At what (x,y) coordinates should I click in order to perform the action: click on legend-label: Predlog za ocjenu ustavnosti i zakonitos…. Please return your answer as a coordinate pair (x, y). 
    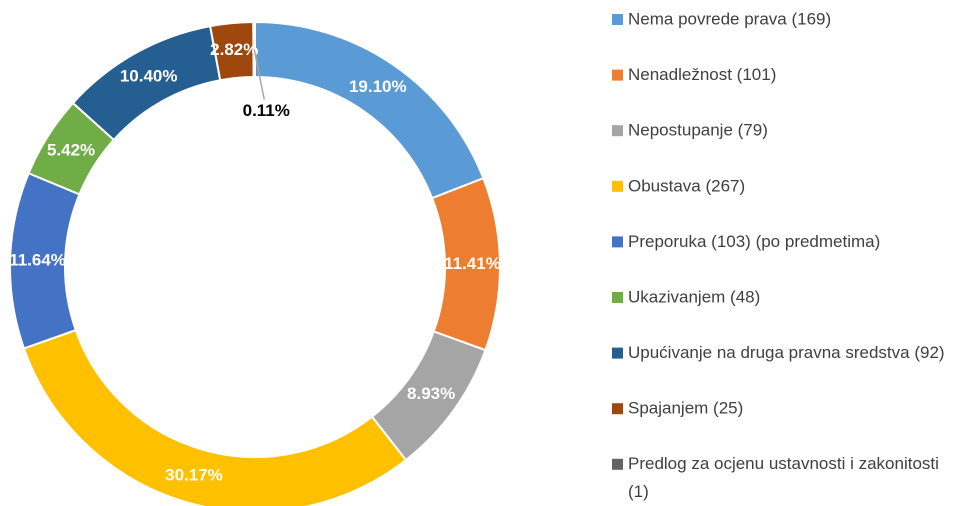
    Looking at the image, I should click on (783, 477).